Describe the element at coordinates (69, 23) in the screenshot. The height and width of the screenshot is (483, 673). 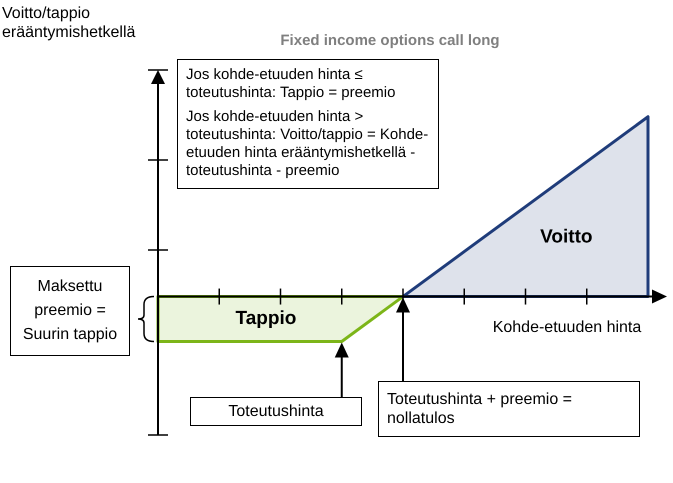
I see `y-axis-title: Voitto/tappio erääntymishetkellä` at that location.